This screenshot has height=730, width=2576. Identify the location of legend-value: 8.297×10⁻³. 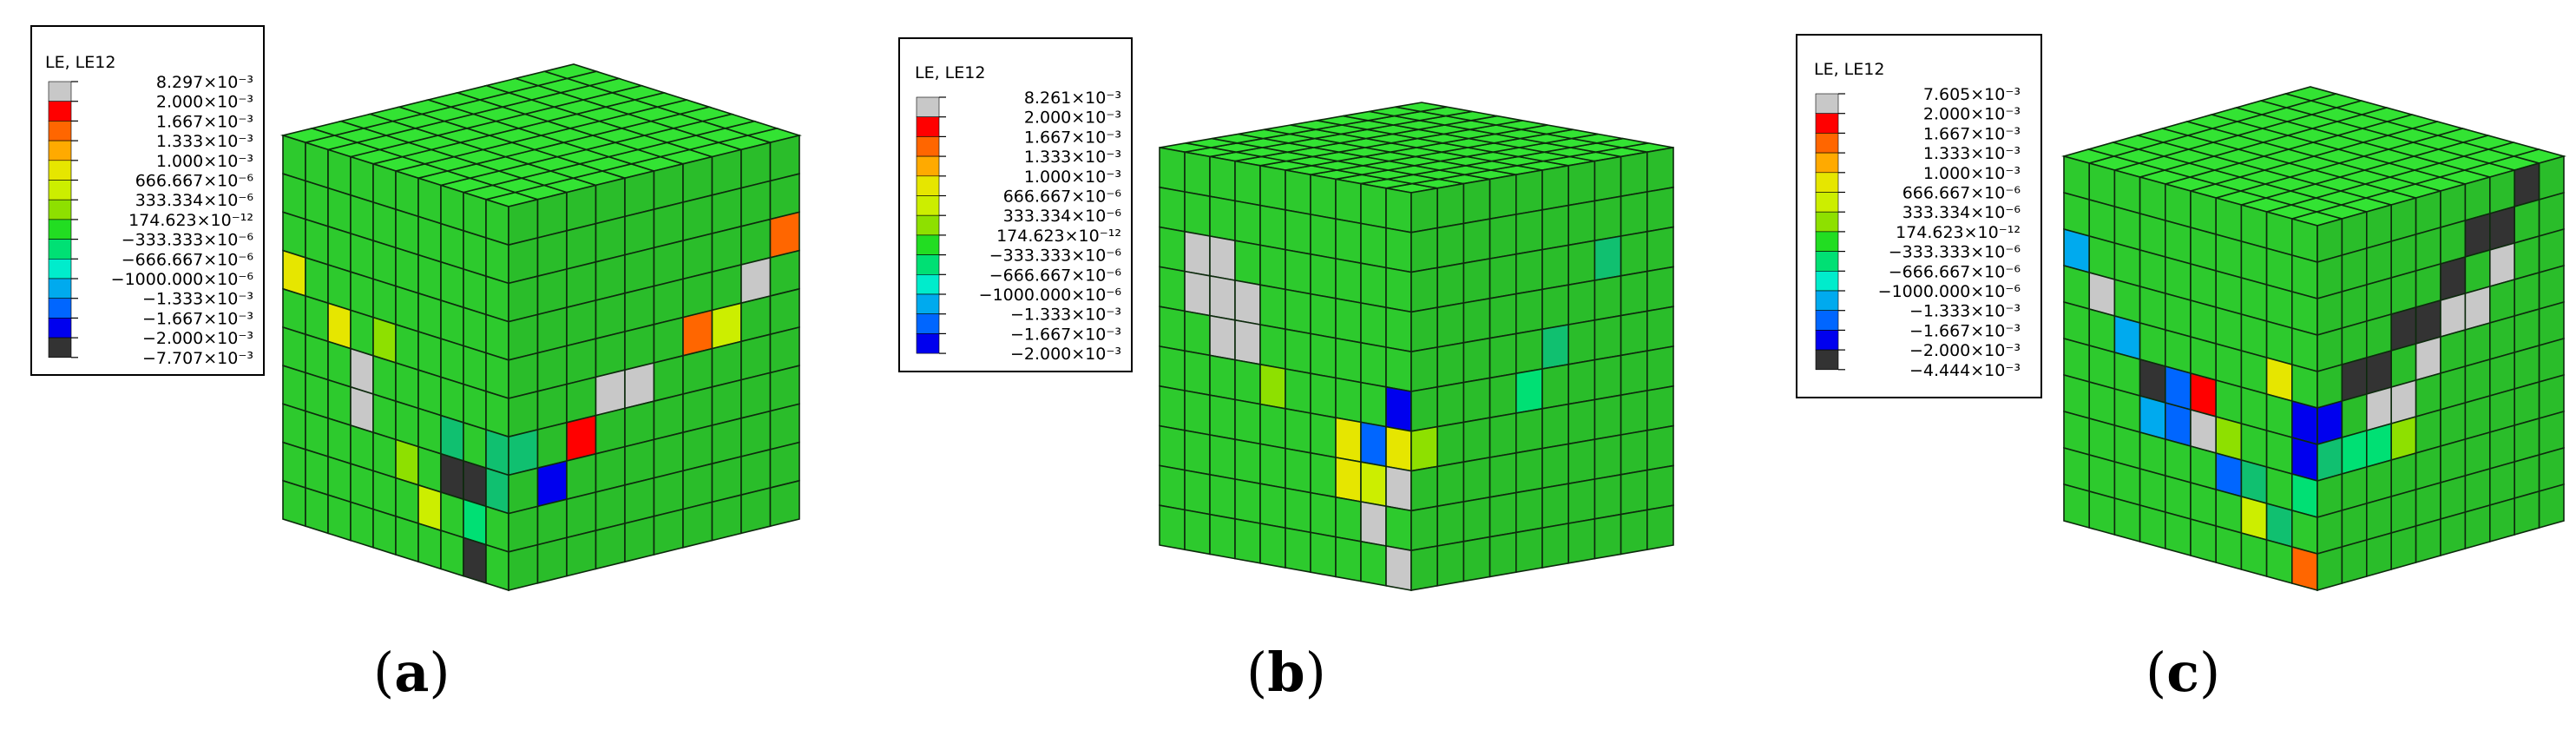
(204, 83).